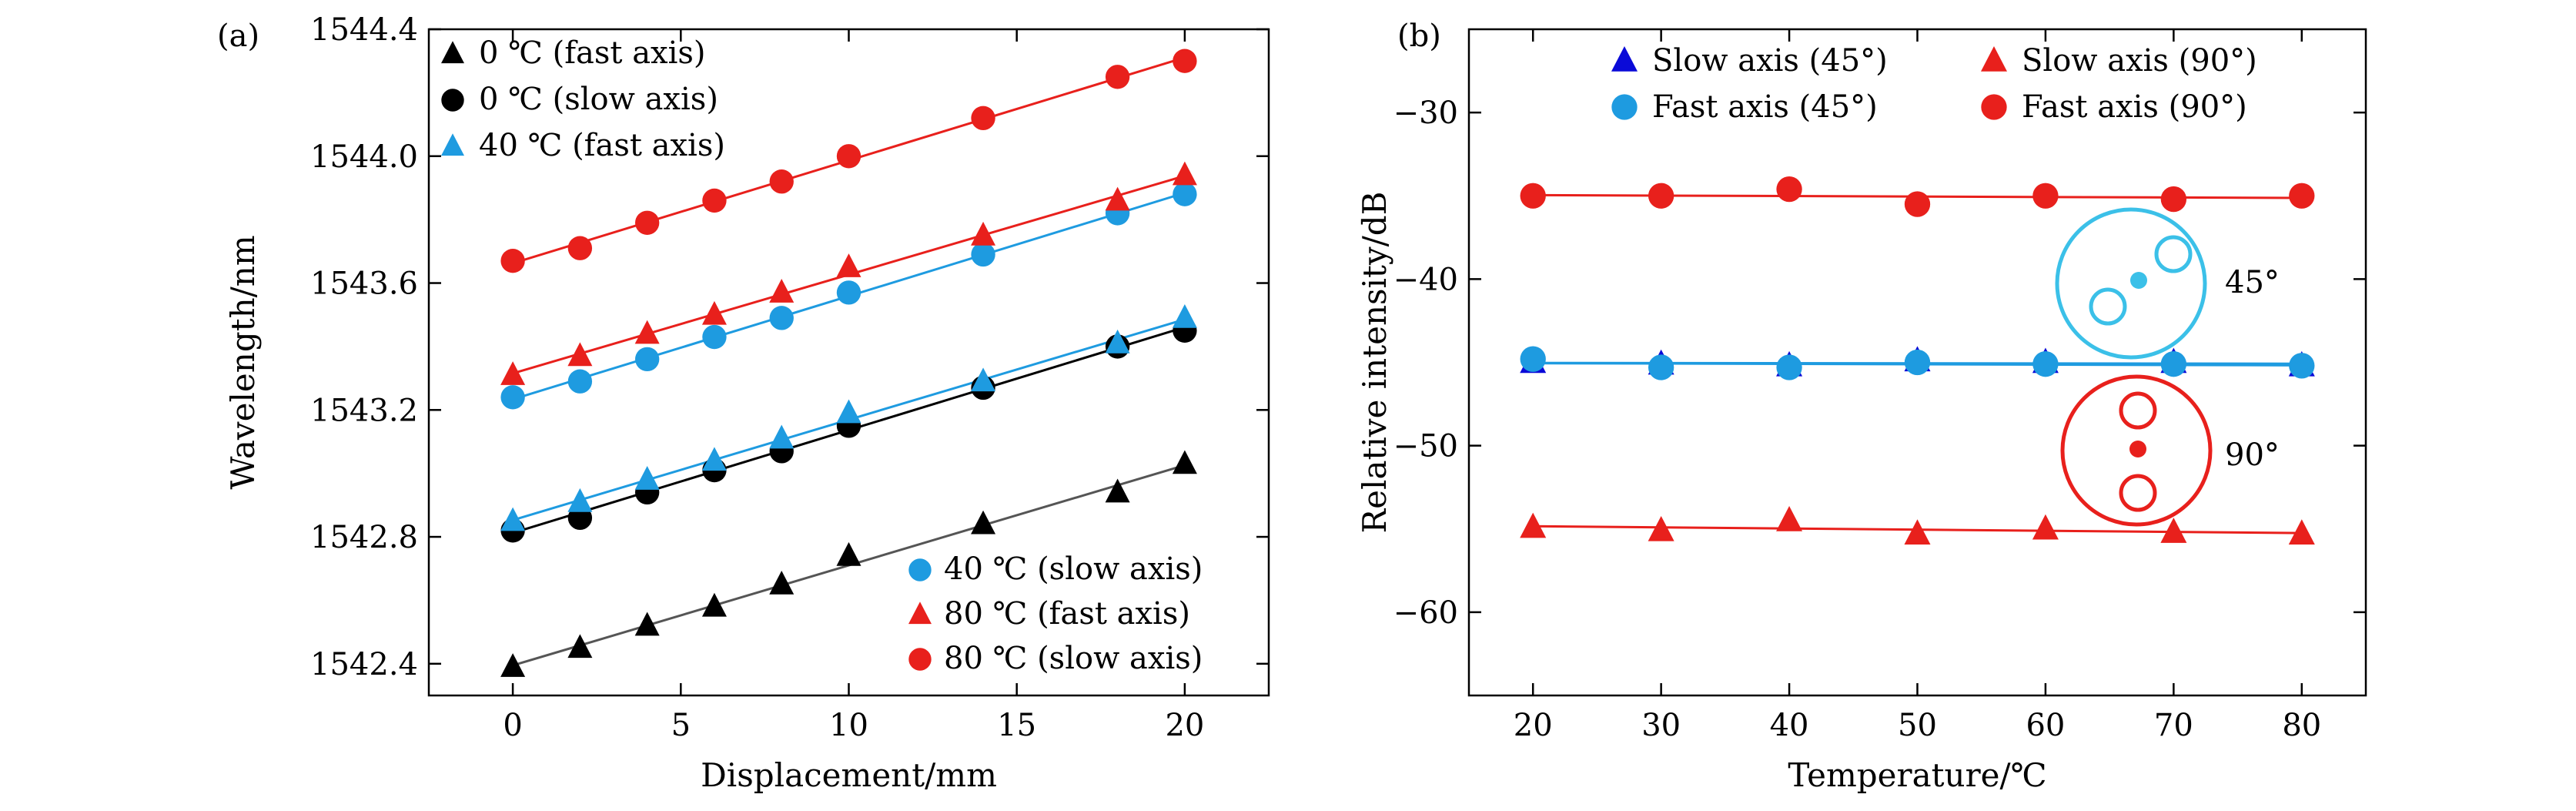  Describe the element at coordinates (2174, 725) in the screenshot. I see `x-tick-label: 70` at that location.